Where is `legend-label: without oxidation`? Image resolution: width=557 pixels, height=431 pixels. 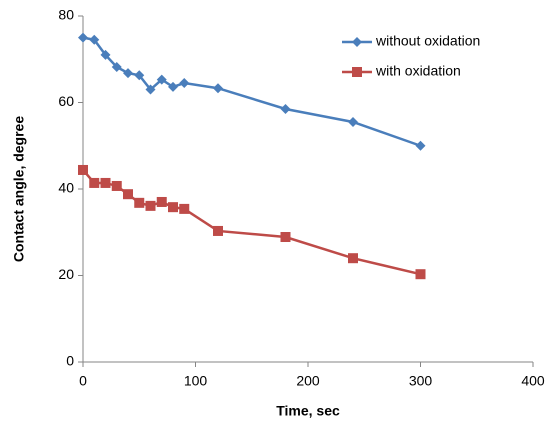
legend-label: without oxidation is located at coordinates (427, 41).